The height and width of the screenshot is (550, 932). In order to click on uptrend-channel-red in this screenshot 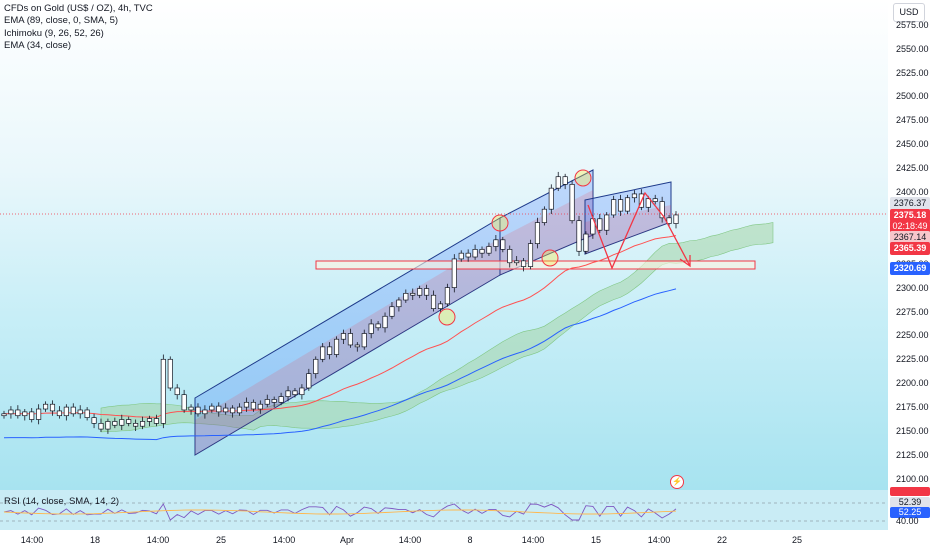, I will do `click(347, 346)`.